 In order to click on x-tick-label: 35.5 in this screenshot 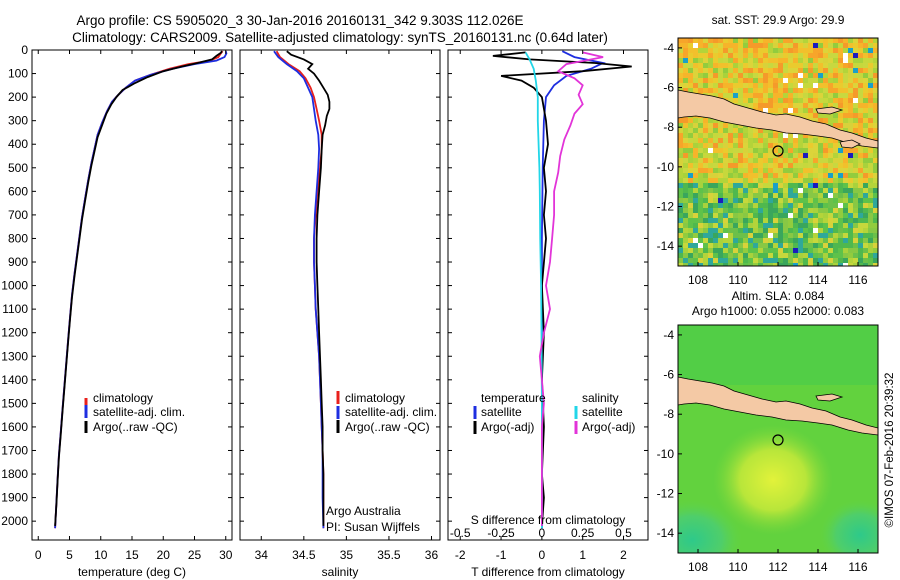, I will do `click(389, 555)`.